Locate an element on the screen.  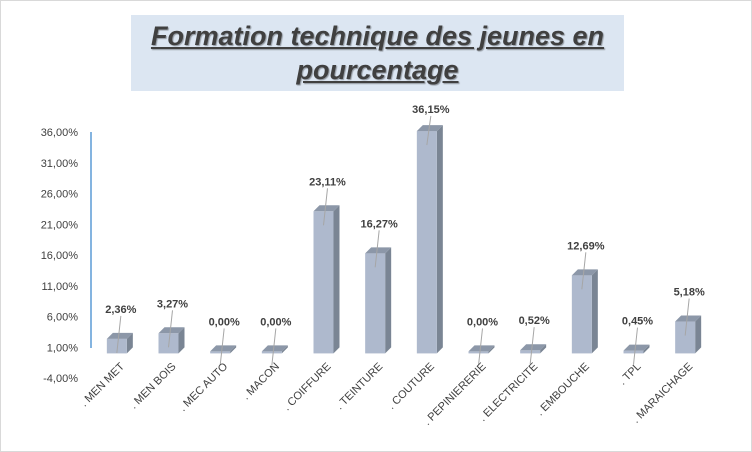
y-tick-label: 31,00% is located at coordinates (60, 164).